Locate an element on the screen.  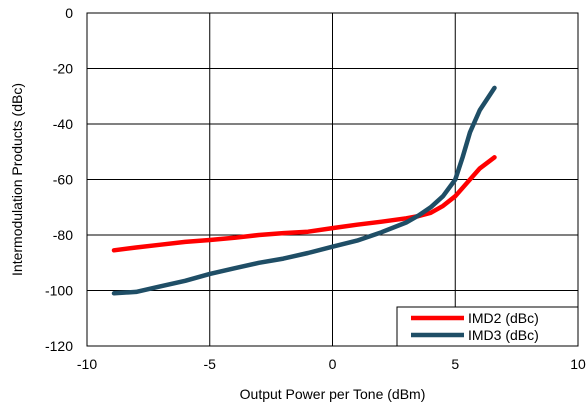
y-axis-label: Intermodulation Products (dBc) is located at coordinates (17, 179).